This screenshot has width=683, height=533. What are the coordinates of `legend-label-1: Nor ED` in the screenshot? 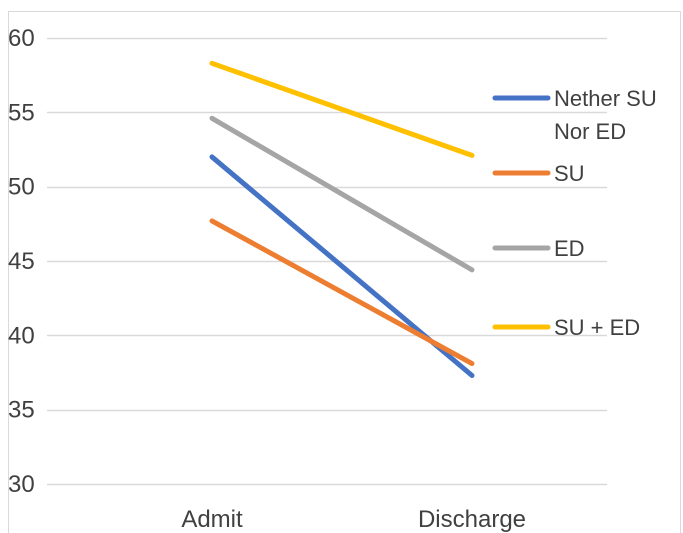 It's located at (590, 131).